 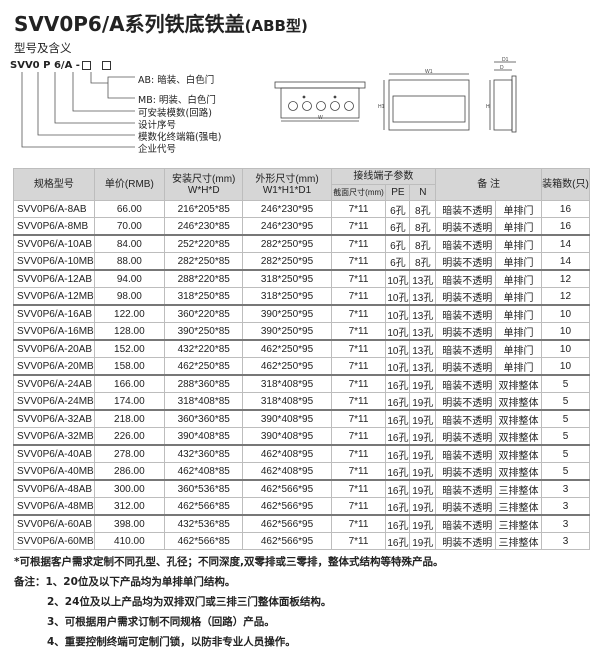 I want to click on cell-qty: 10, so click(x=565, y=366).